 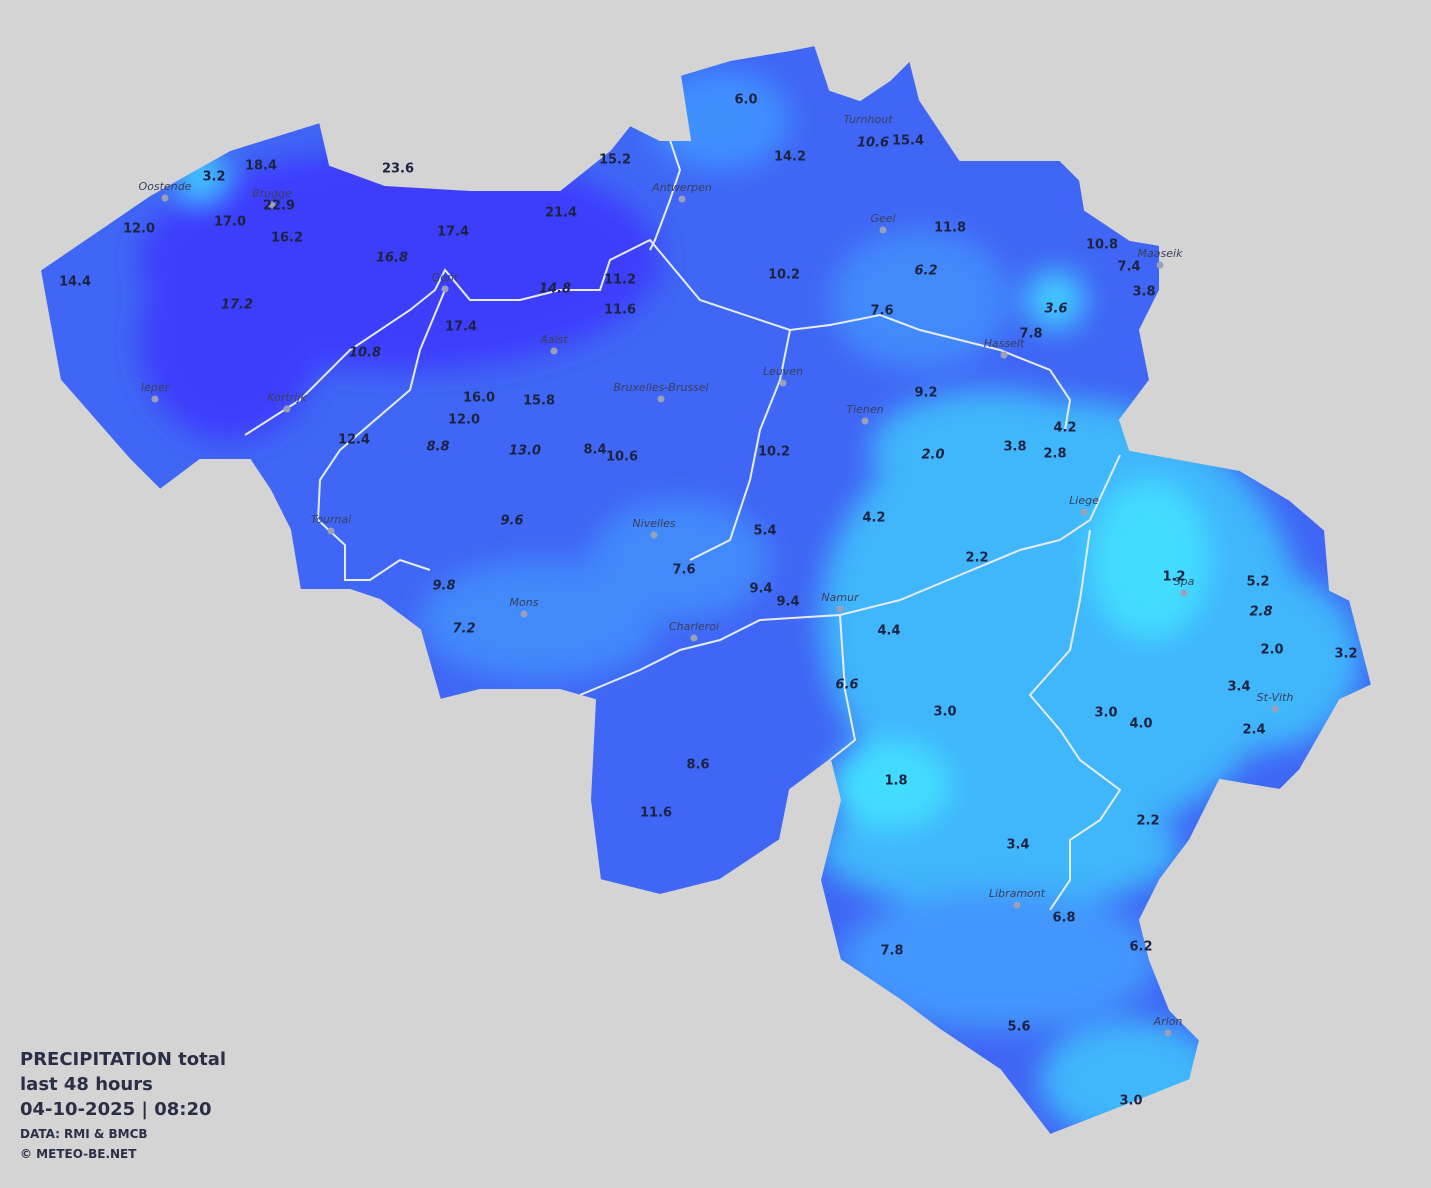 I want to click on station-value: 5.6, so click(x=1018, y=1027).